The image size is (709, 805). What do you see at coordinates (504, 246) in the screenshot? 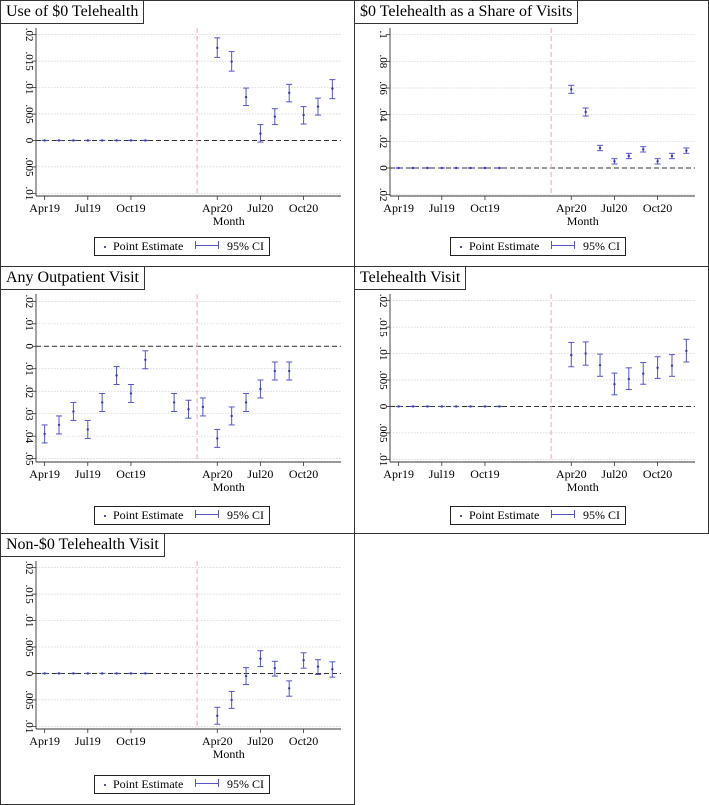
I see `legend-point-label: Point Estimate` at bounding box center [504, 246].